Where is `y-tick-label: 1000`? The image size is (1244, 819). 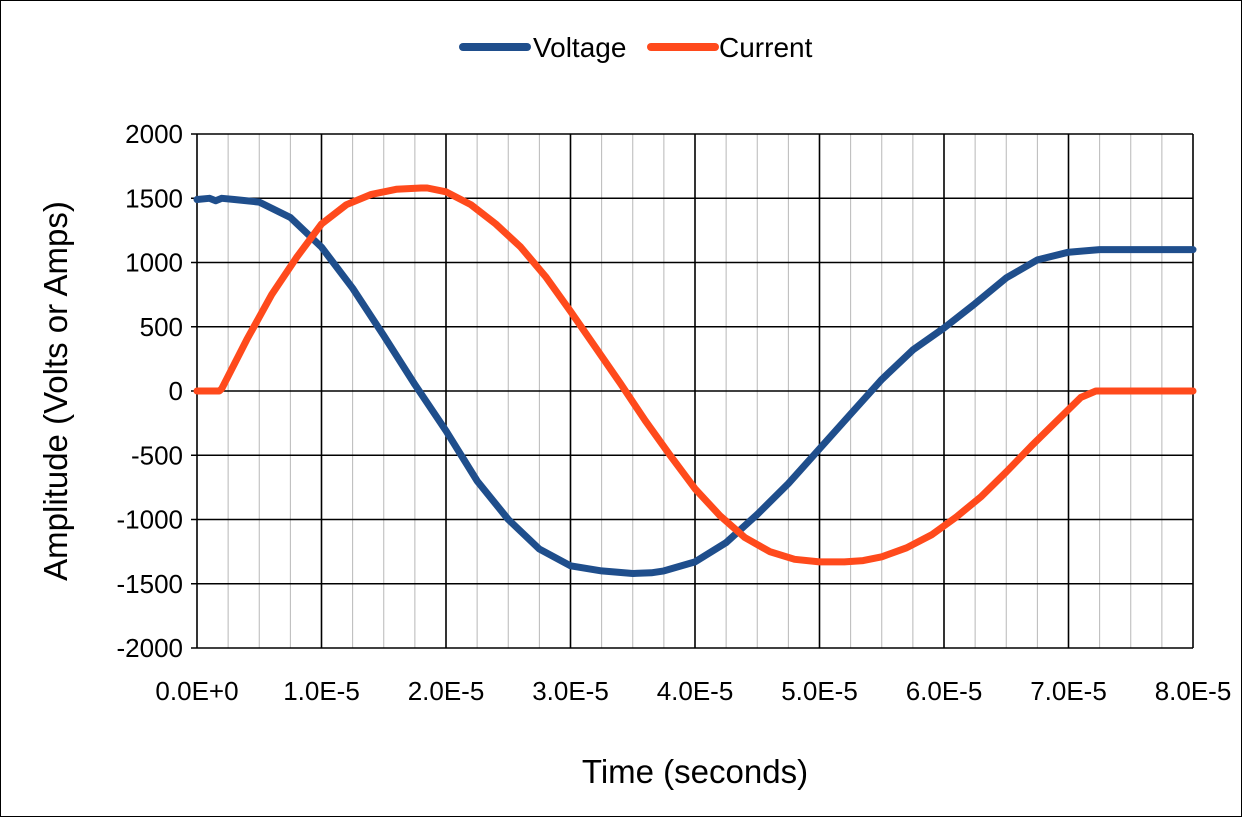 y-tick-label: 1000 is located at coordinates (154, 263).